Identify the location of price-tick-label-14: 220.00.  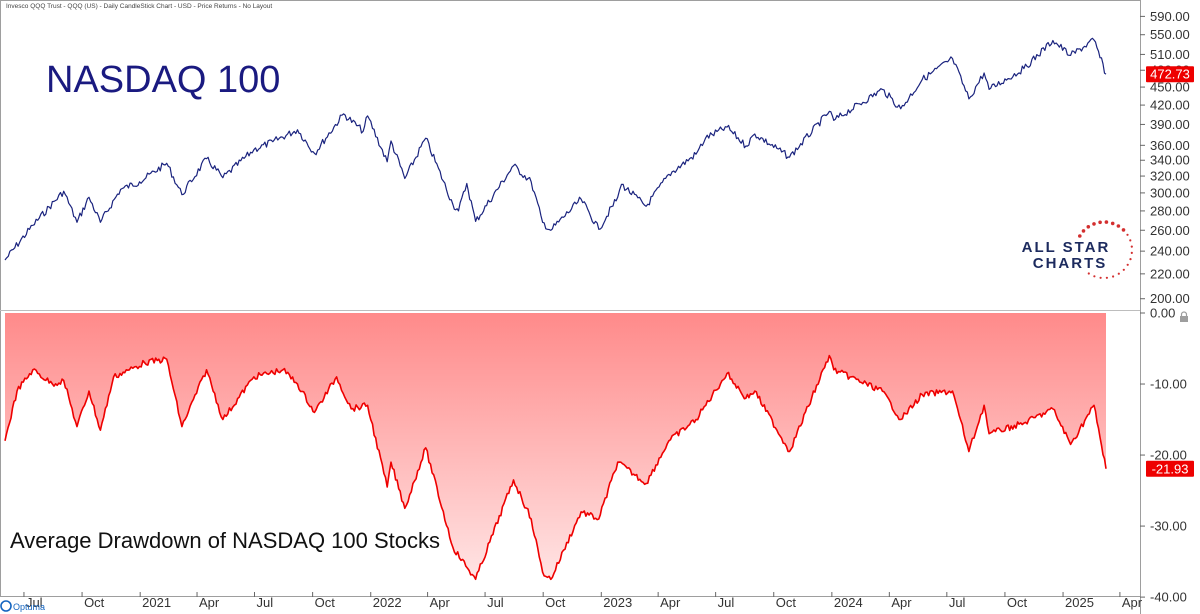
(1170, 273).